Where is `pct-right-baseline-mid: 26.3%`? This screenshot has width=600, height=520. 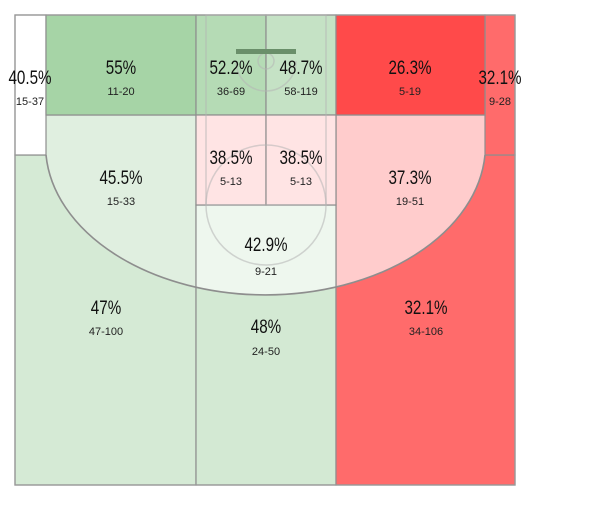 pct-right-baseline-mid: 26.3% is located at coordinates (409, 67).